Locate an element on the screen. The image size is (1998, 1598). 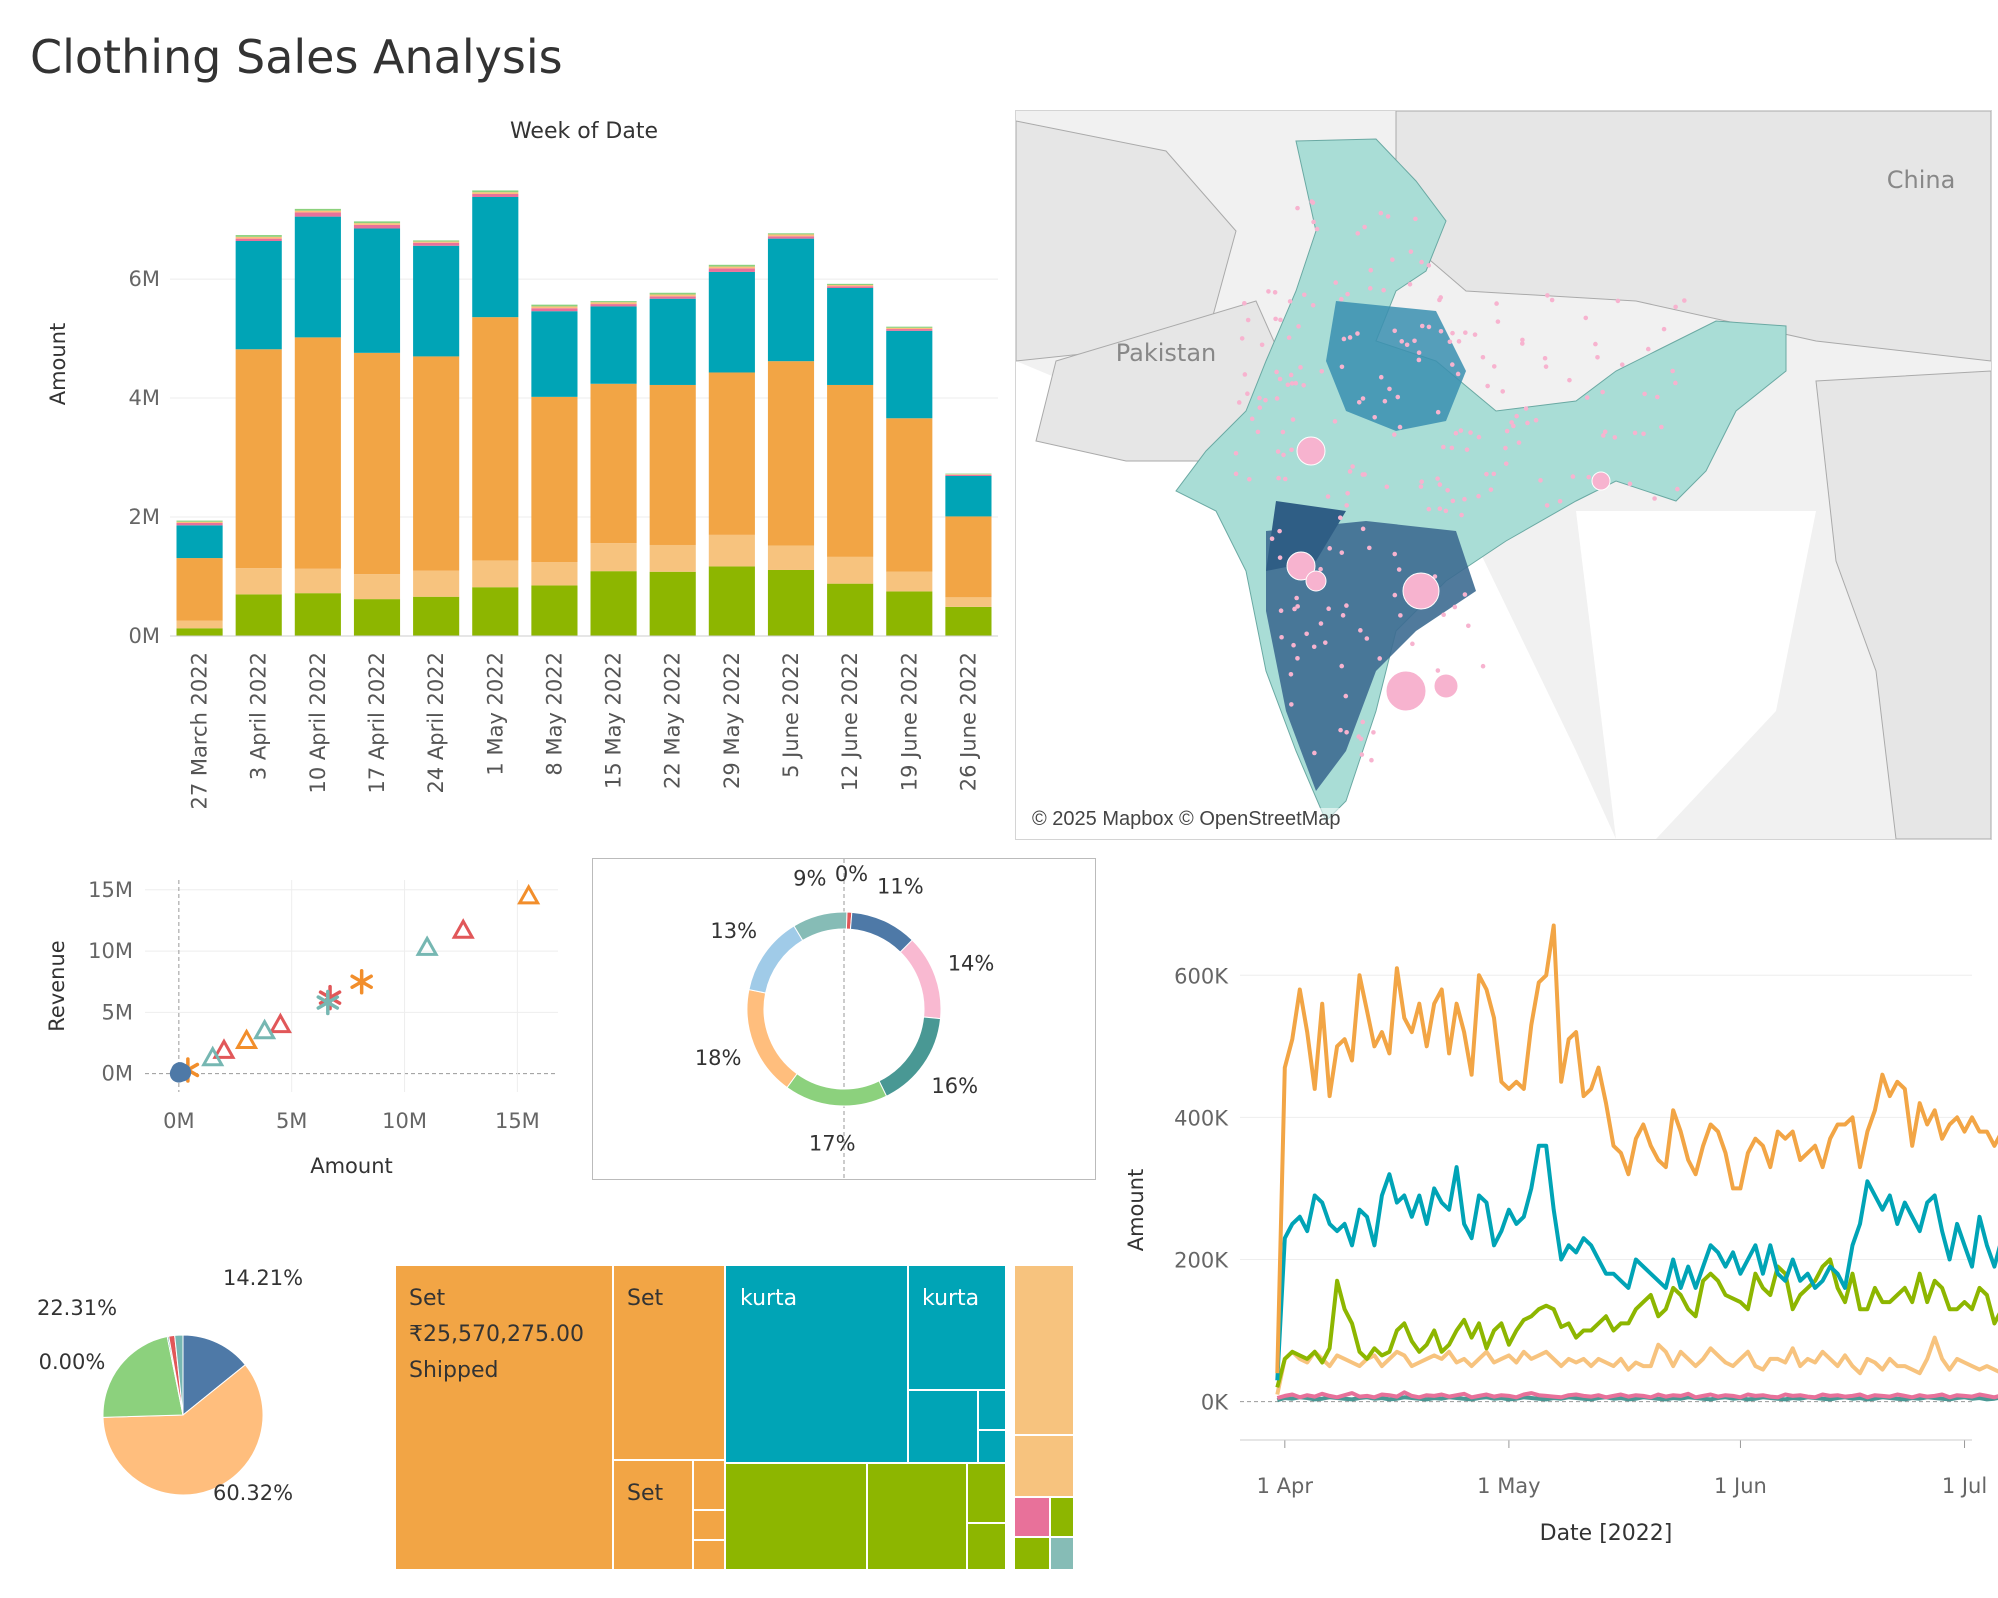
bar-x-tick-label: 1 May 2022 is located at coordinates (495, 714).